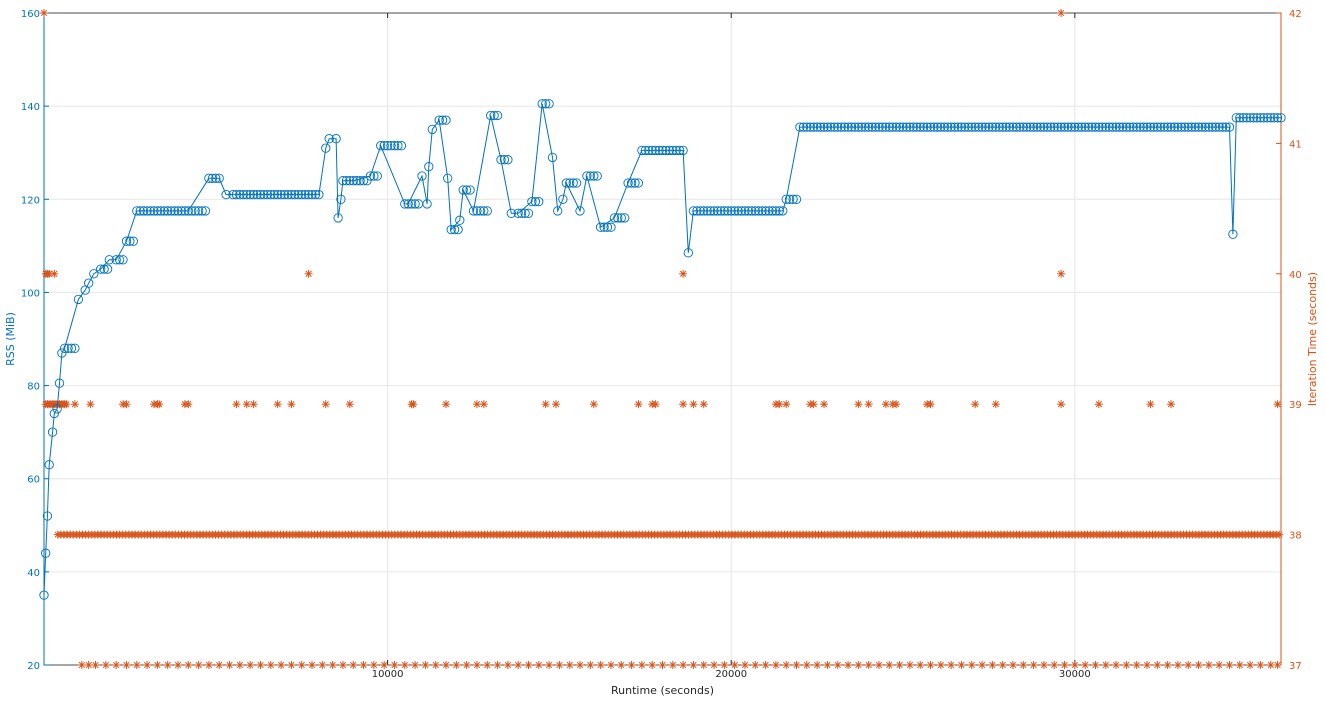 The width and height of the screenshot is (1325, 702). I want to click on x-axis-label: Runtime (seconds), so click(662, 690).